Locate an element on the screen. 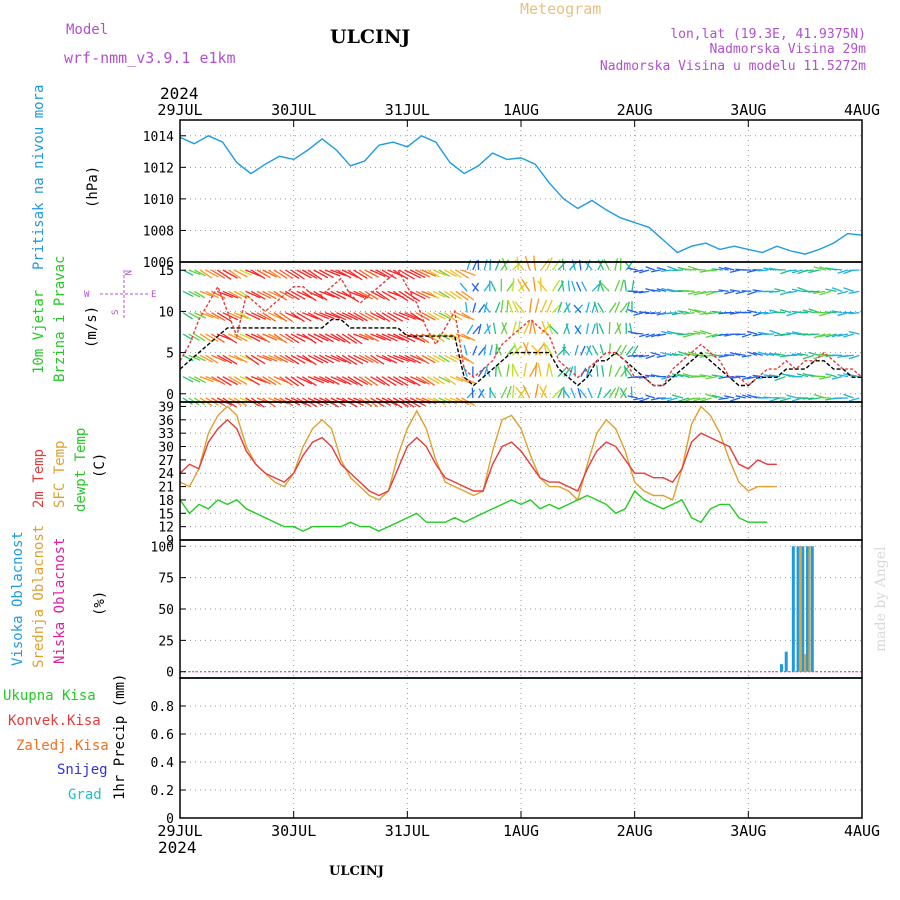  dewpoint-line is located at coordinates (473, 510).